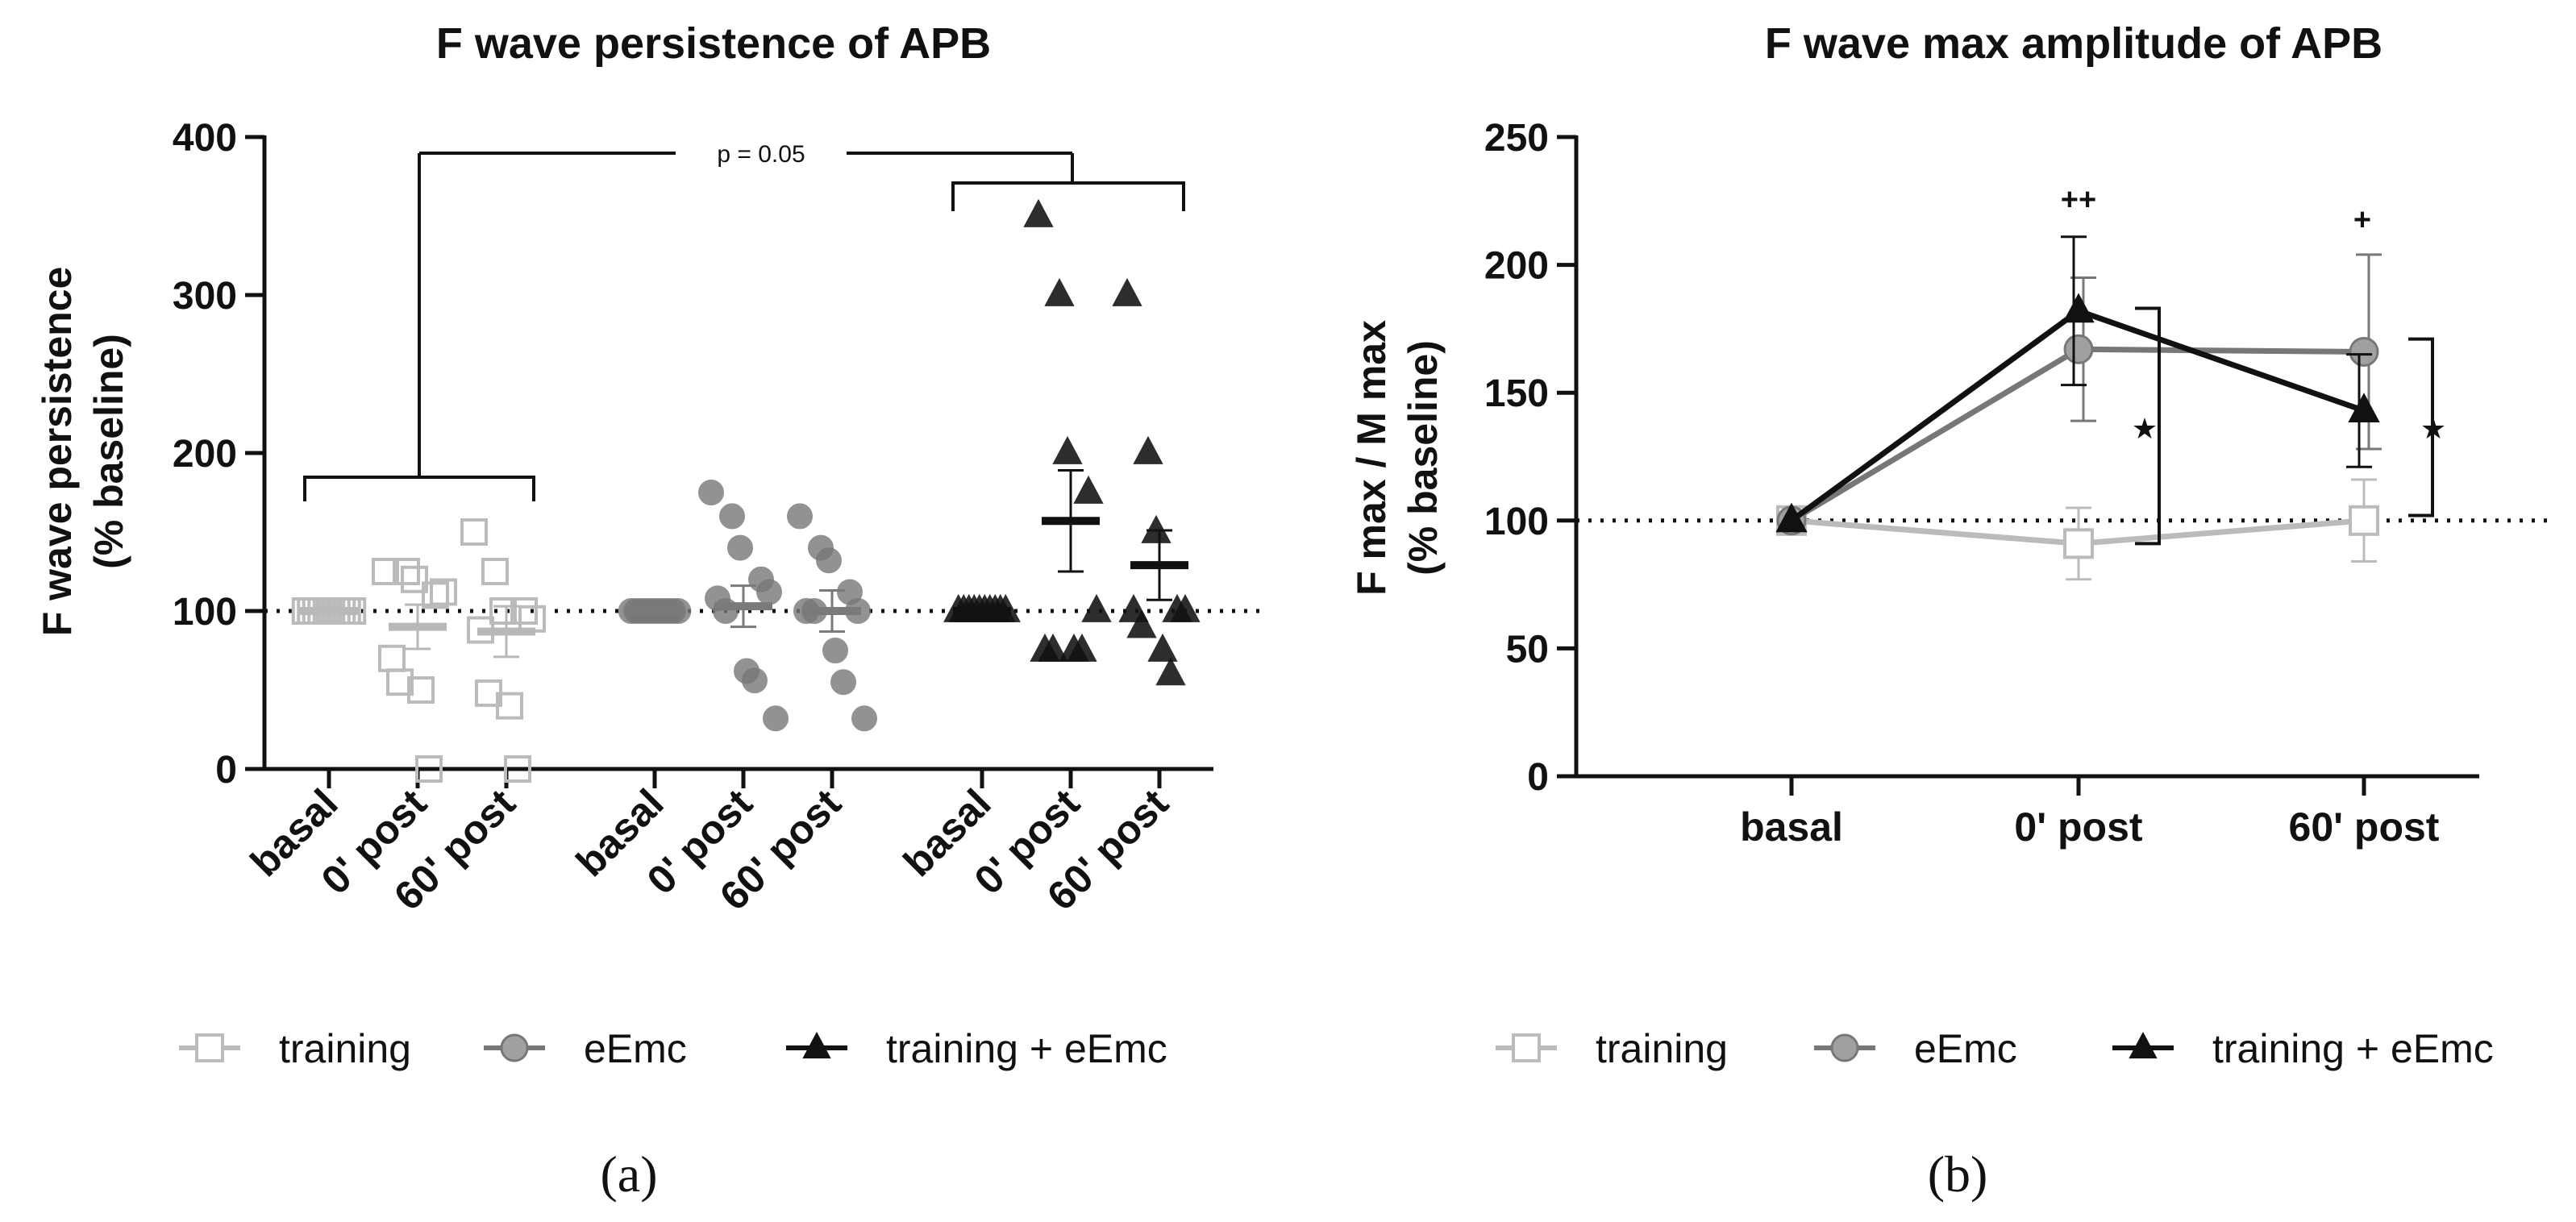  What do you see at coordinates (2145, 428) in the screenshot?
I see `chart-b-star-0post: ★` at bounding box center [2145, 428].